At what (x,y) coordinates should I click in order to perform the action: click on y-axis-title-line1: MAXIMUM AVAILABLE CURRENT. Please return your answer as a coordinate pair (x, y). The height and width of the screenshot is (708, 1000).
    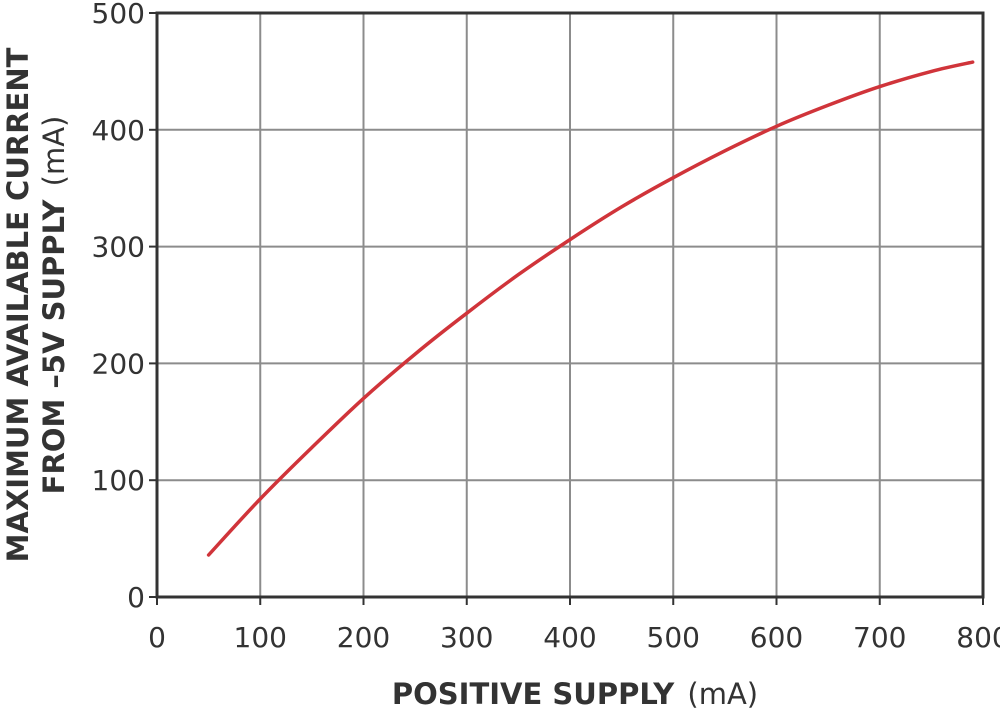
    Looking at the image, I should click on (18, 304).